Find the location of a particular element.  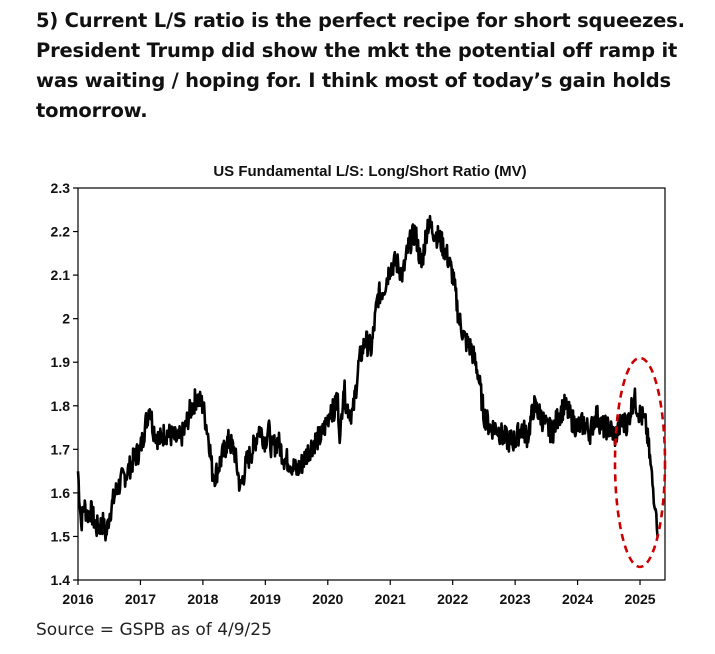

x-tick-label: 2019 is located at coordinates (265, 599).